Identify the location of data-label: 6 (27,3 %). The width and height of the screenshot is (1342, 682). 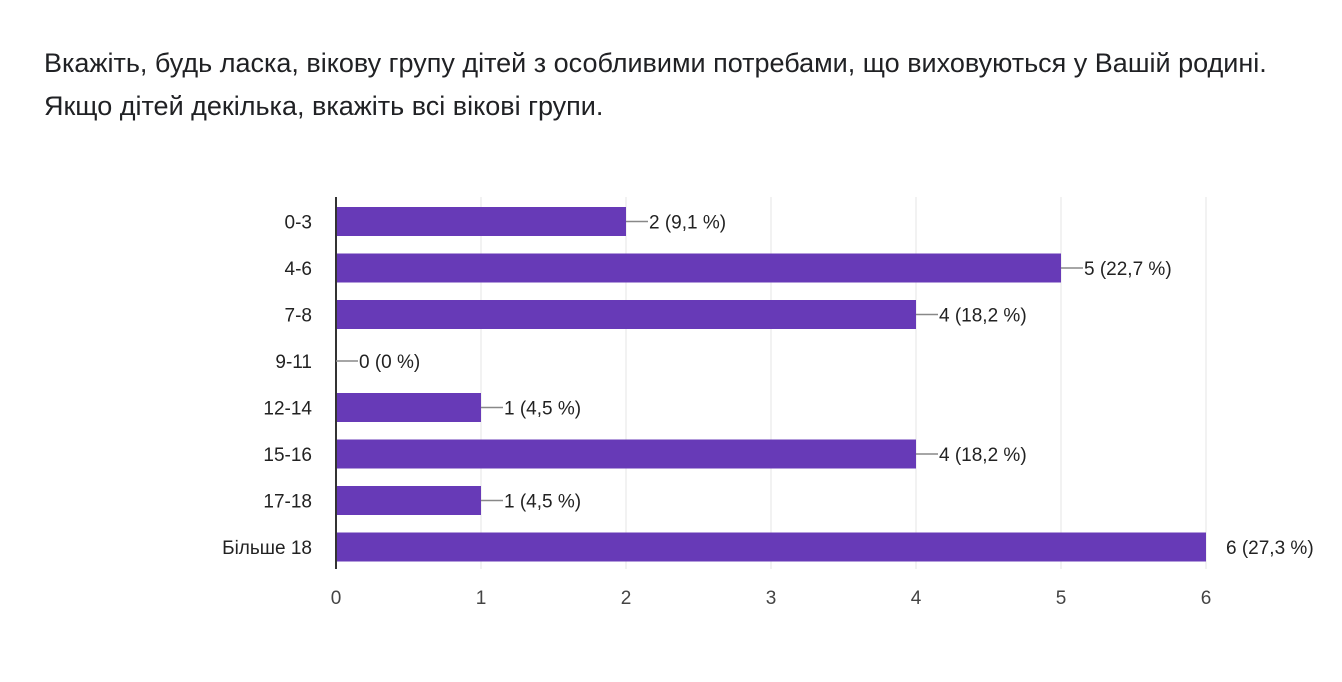
(1270, 548).